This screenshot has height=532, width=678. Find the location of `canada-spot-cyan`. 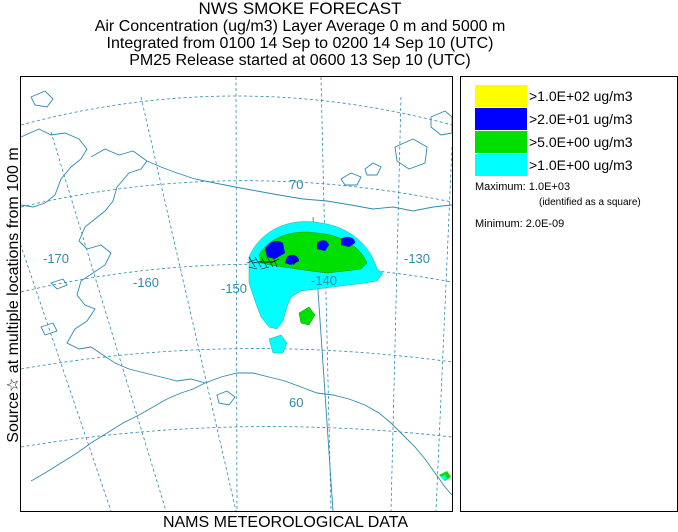

canada-spot-cyan is located at coordinates (444, 477).